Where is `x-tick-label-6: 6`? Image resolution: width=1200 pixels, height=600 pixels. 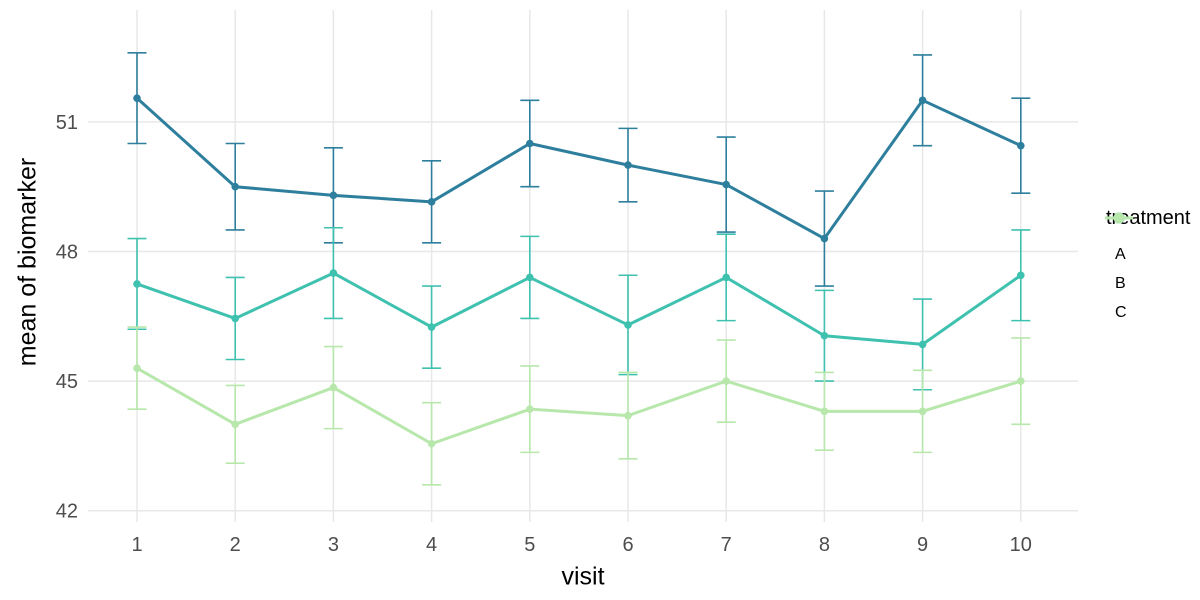 x-tick-label-6: 6 is located at coordinates (627, 545).